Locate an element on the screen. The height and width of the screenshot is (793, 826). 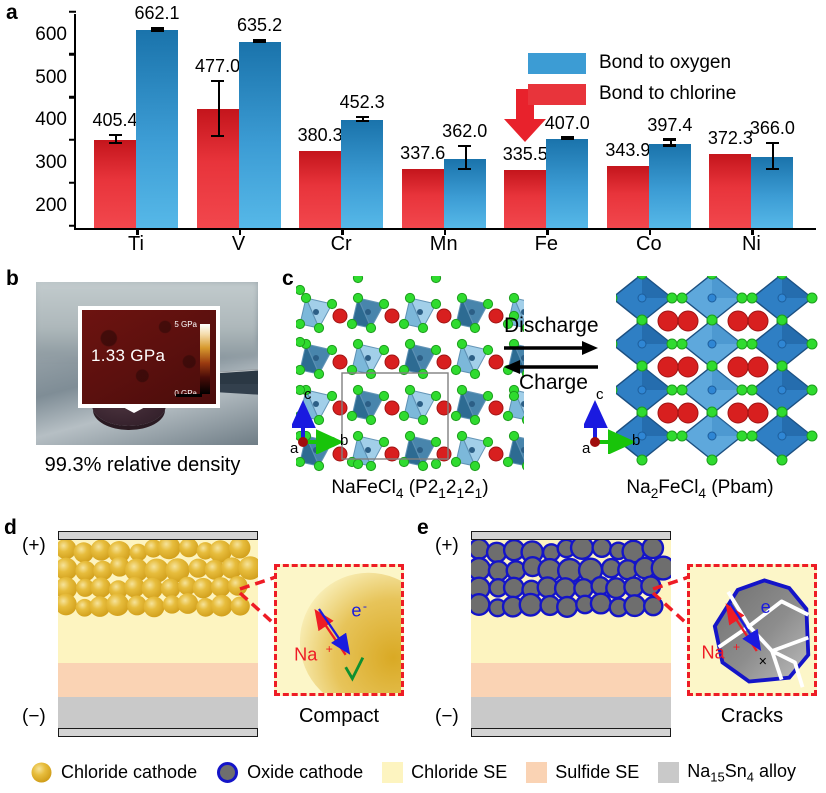
left-structure-caption: NaFeCl4 (P212121) is located at coordinates (410, 489).